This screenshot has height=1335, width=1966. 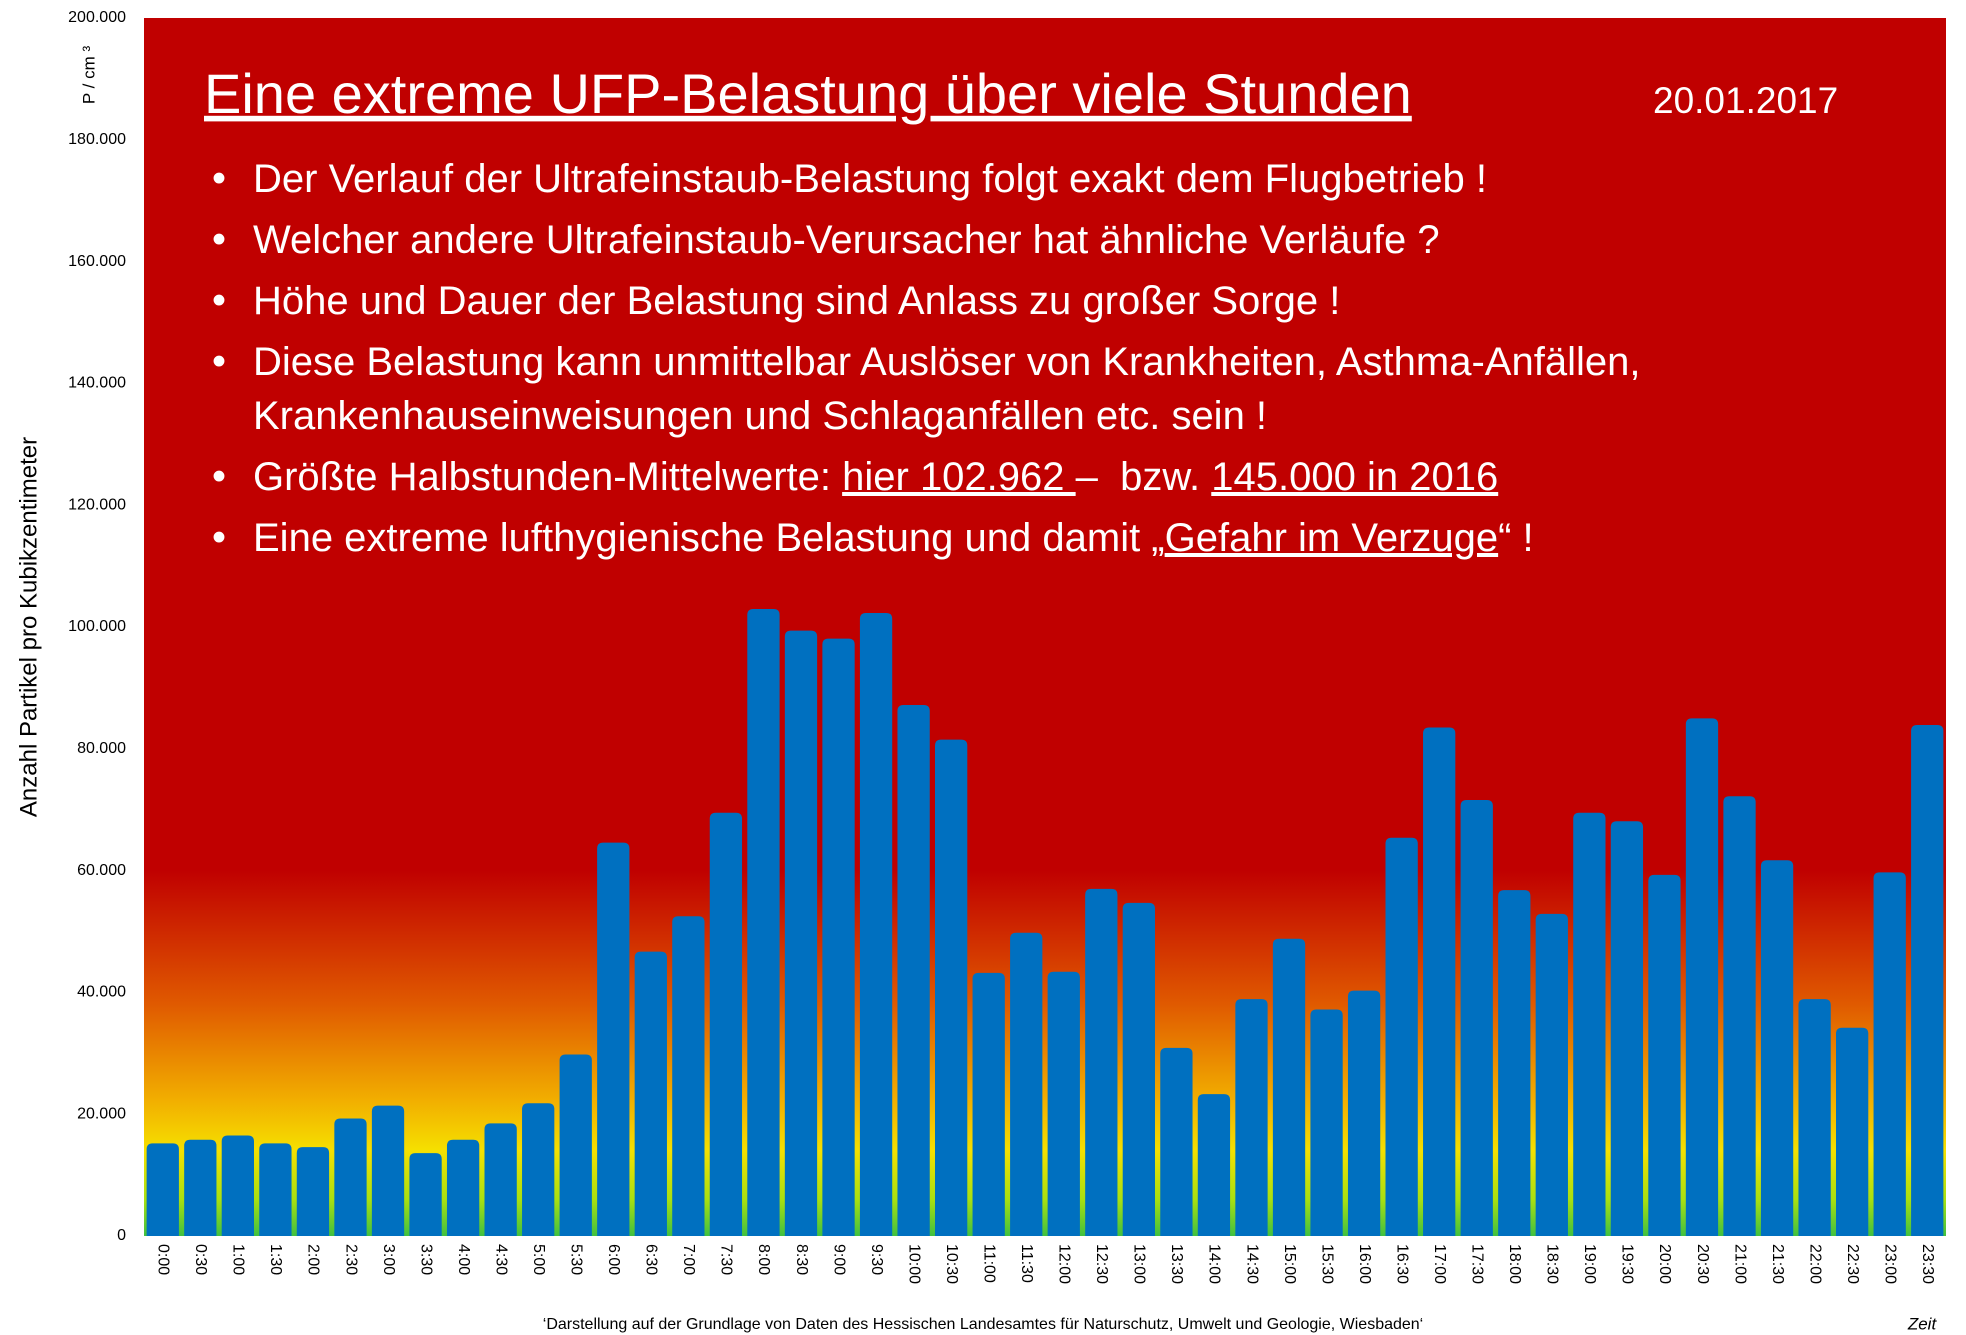 I want to click on x-tick-label: 10:30, so click(x=951, y=1264).